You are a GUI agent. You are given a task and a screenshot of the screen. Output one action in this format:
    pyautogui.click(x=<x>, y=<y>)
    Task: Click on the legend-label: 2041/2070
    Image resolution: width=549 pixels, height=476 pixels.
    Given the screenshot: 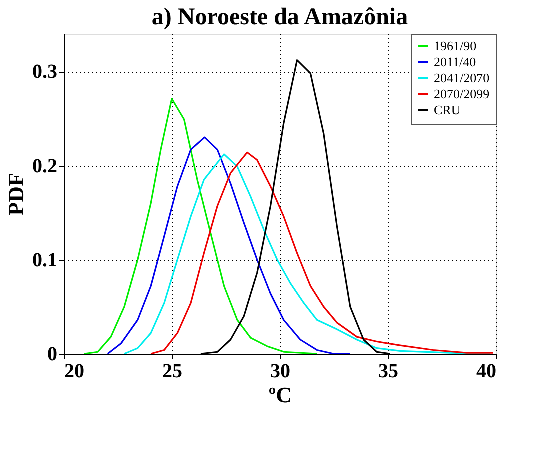 What is the action you would take?
    pyautogui.click(x=462, y=78)
    